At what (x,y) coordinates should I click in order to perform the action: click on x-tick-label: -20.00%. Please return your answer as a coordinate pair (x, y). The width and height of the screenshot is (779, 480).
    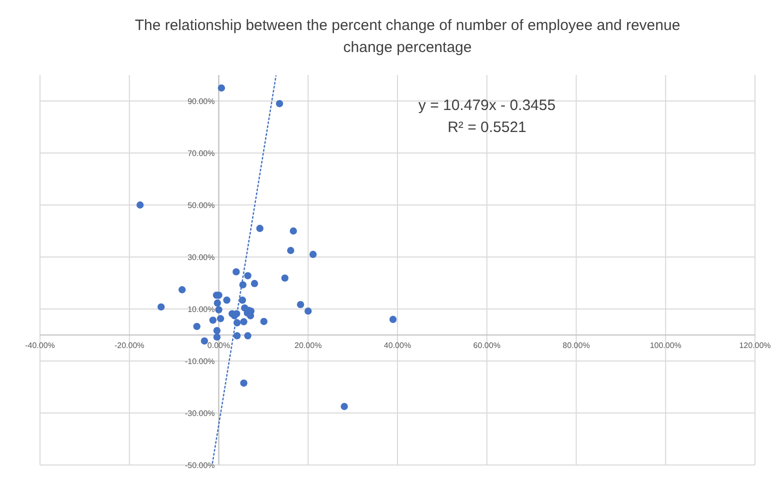
    Looking at the image, I should click on (129, 345).